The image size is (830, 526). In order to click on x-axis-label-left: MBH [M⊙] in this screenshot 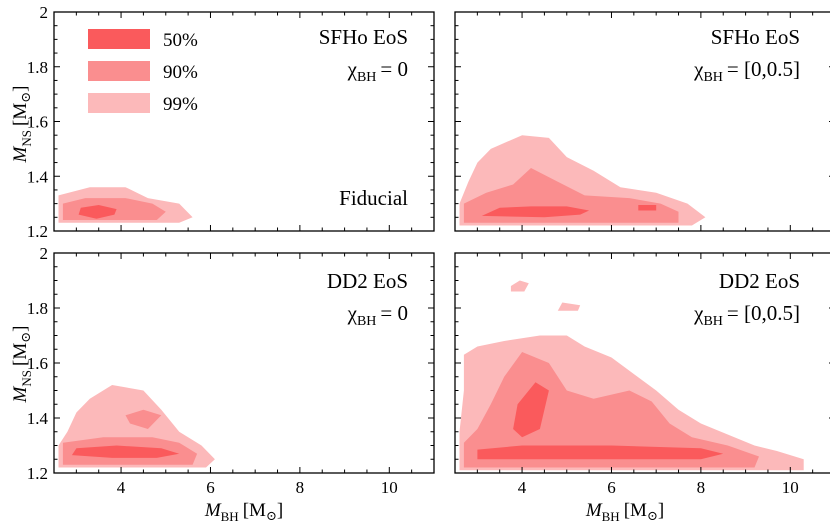, I will do `click(243, 512)`.